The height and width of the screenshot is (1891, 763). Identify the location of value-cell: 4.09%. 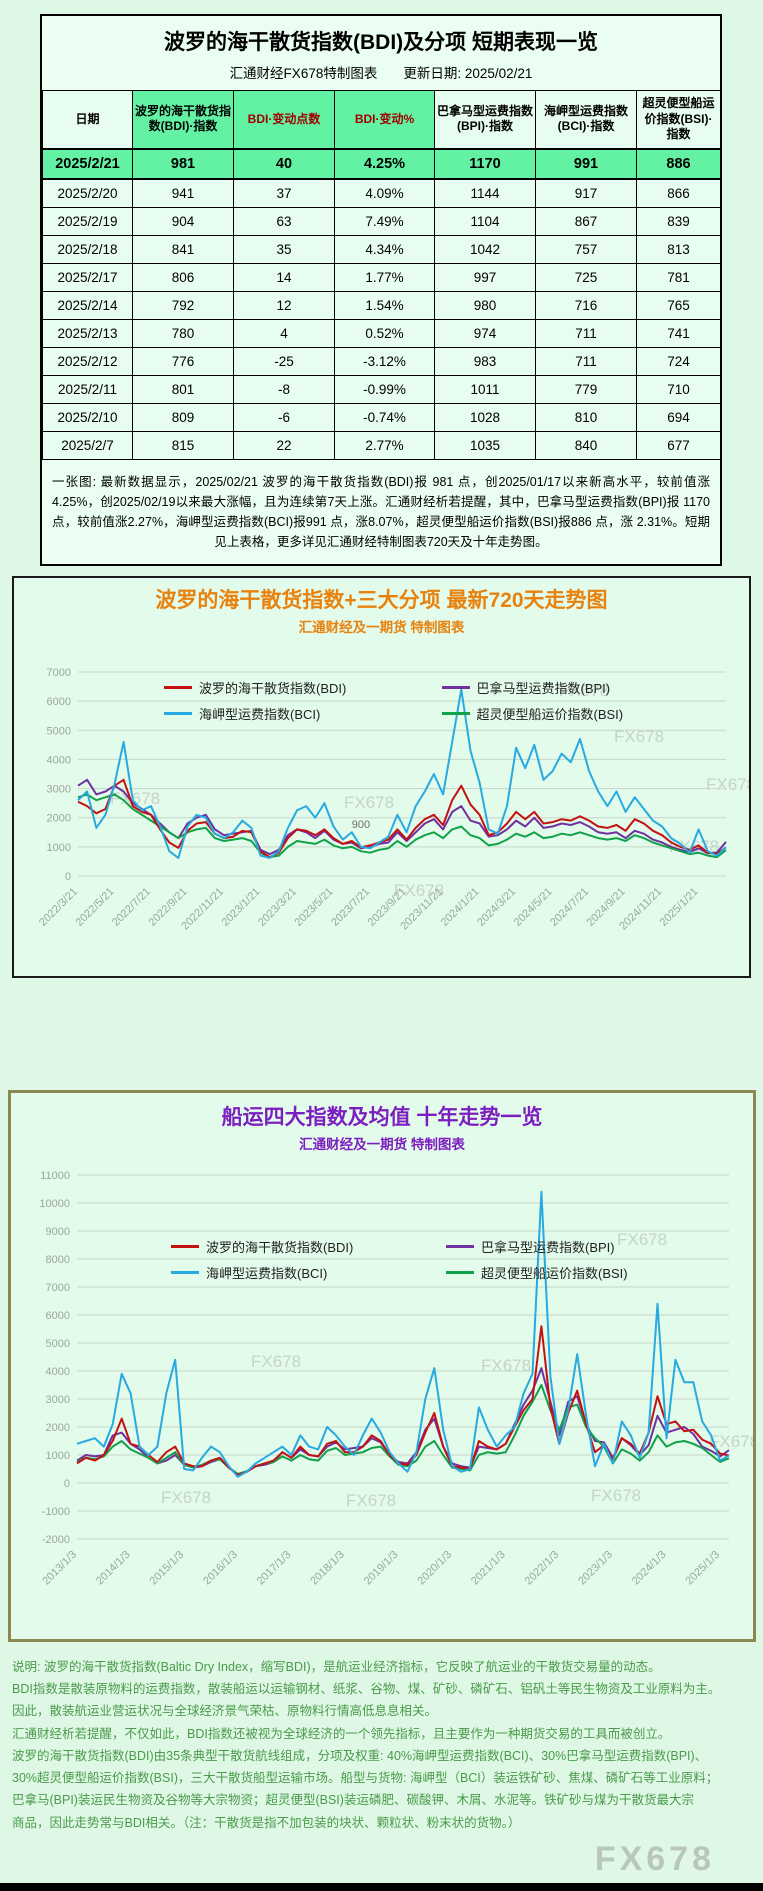
(384, 193).